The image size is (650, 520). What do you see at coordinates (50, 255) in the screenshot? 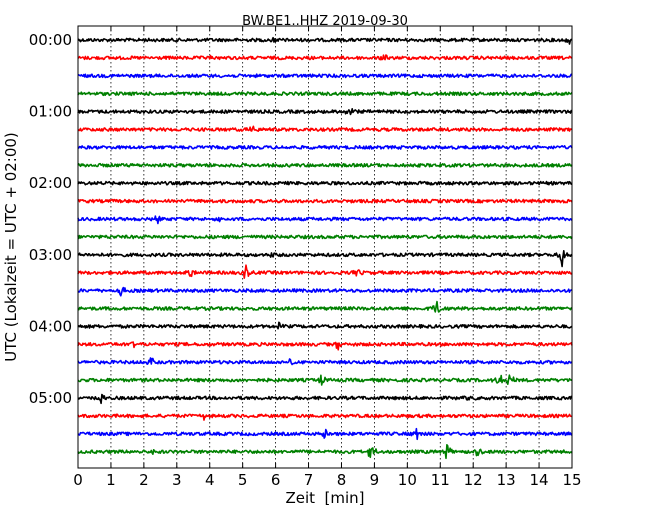
I see `y-tick-label-0300: 03:00` at bounding box center [50, 255].